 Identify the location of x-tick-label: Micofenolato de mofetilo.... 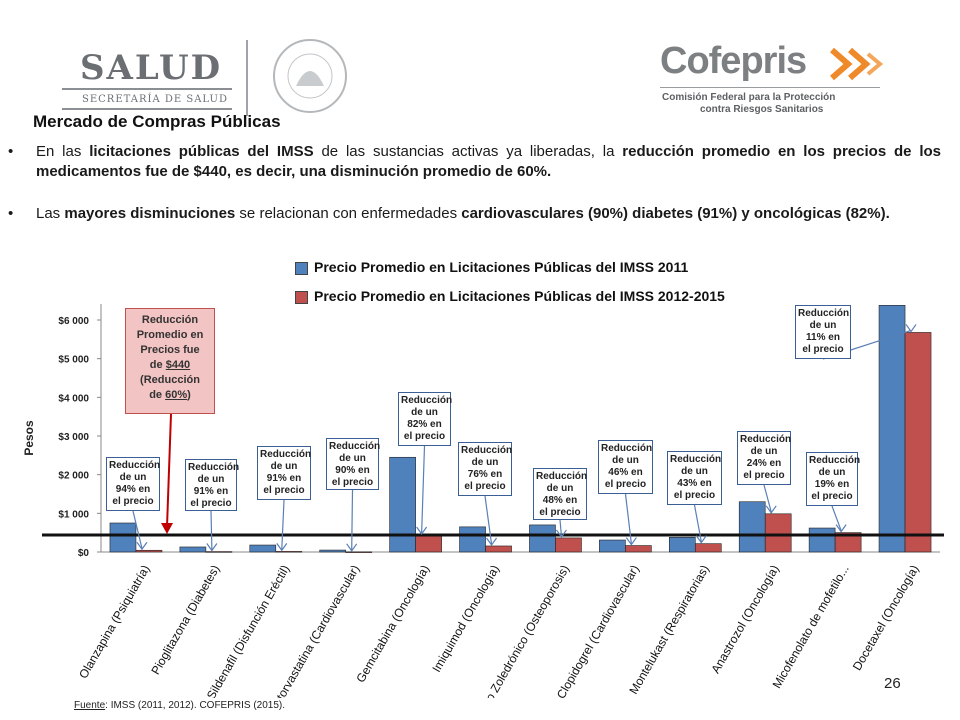
(811, 627).